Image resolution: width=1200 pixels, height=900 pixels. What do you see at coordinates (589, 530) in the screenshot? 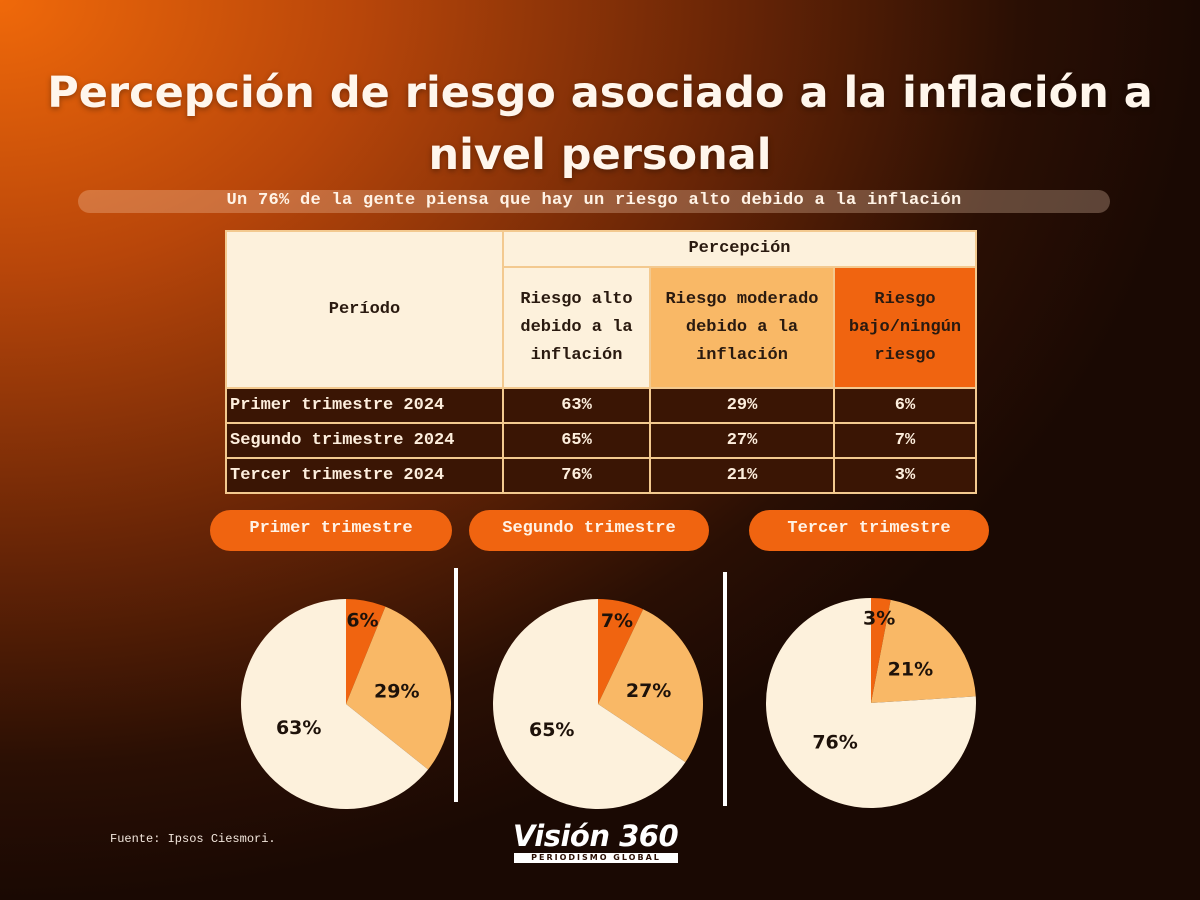
I see `pie-title-segundo-trimestre: Segundo trimestre` at bounding box center [589, 530].